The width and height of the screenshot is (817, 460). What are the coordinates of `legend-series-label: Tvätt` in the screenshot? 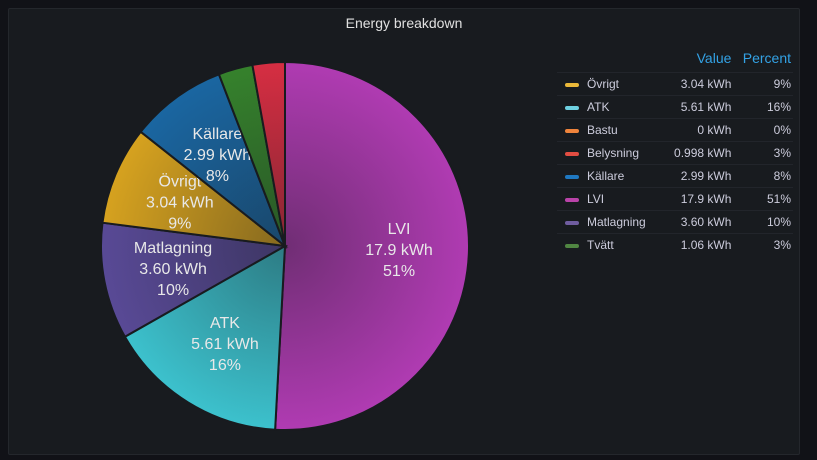 It's located at (600, 245).